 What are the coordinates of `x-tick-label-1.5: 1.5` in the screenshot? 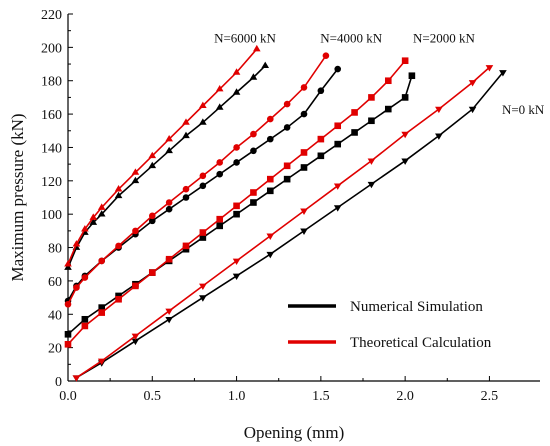 It's located at (321, 396).